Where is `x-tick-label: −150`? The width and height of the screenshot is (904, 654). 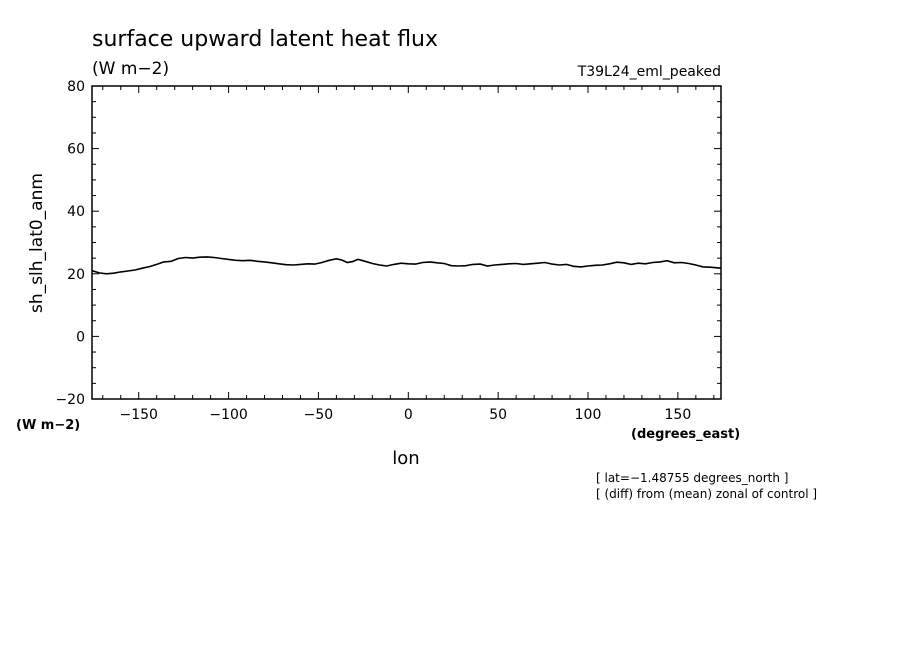 x-tick-label: −150 is located at coordinates (138, 415).